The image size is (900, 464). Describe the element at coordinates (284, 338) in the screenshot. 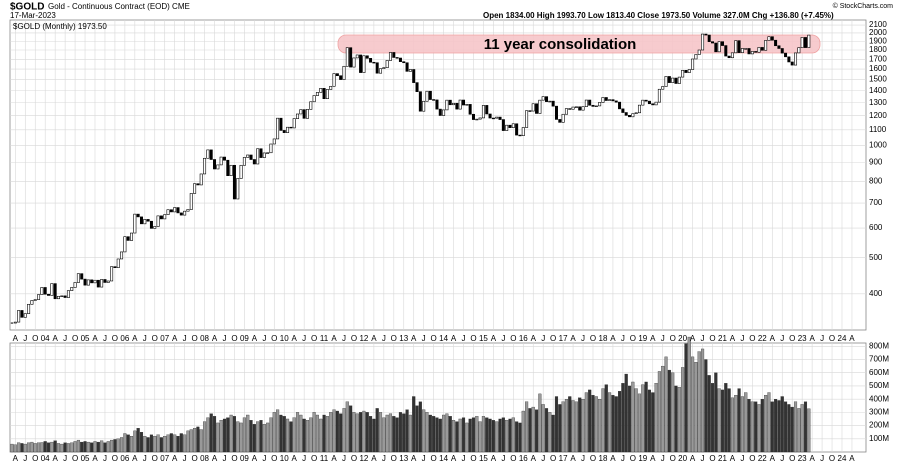

I see `x-tick-label: 10` at that location.